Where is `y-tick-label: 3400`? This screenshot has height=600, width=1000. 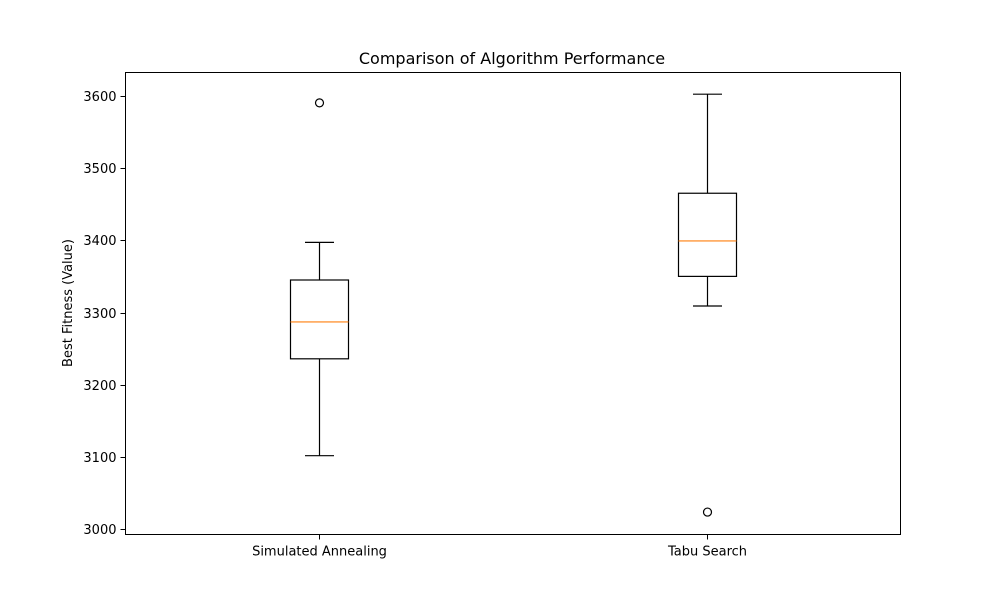 y-tick-label: 3400 is located at coordinates (99, 241).